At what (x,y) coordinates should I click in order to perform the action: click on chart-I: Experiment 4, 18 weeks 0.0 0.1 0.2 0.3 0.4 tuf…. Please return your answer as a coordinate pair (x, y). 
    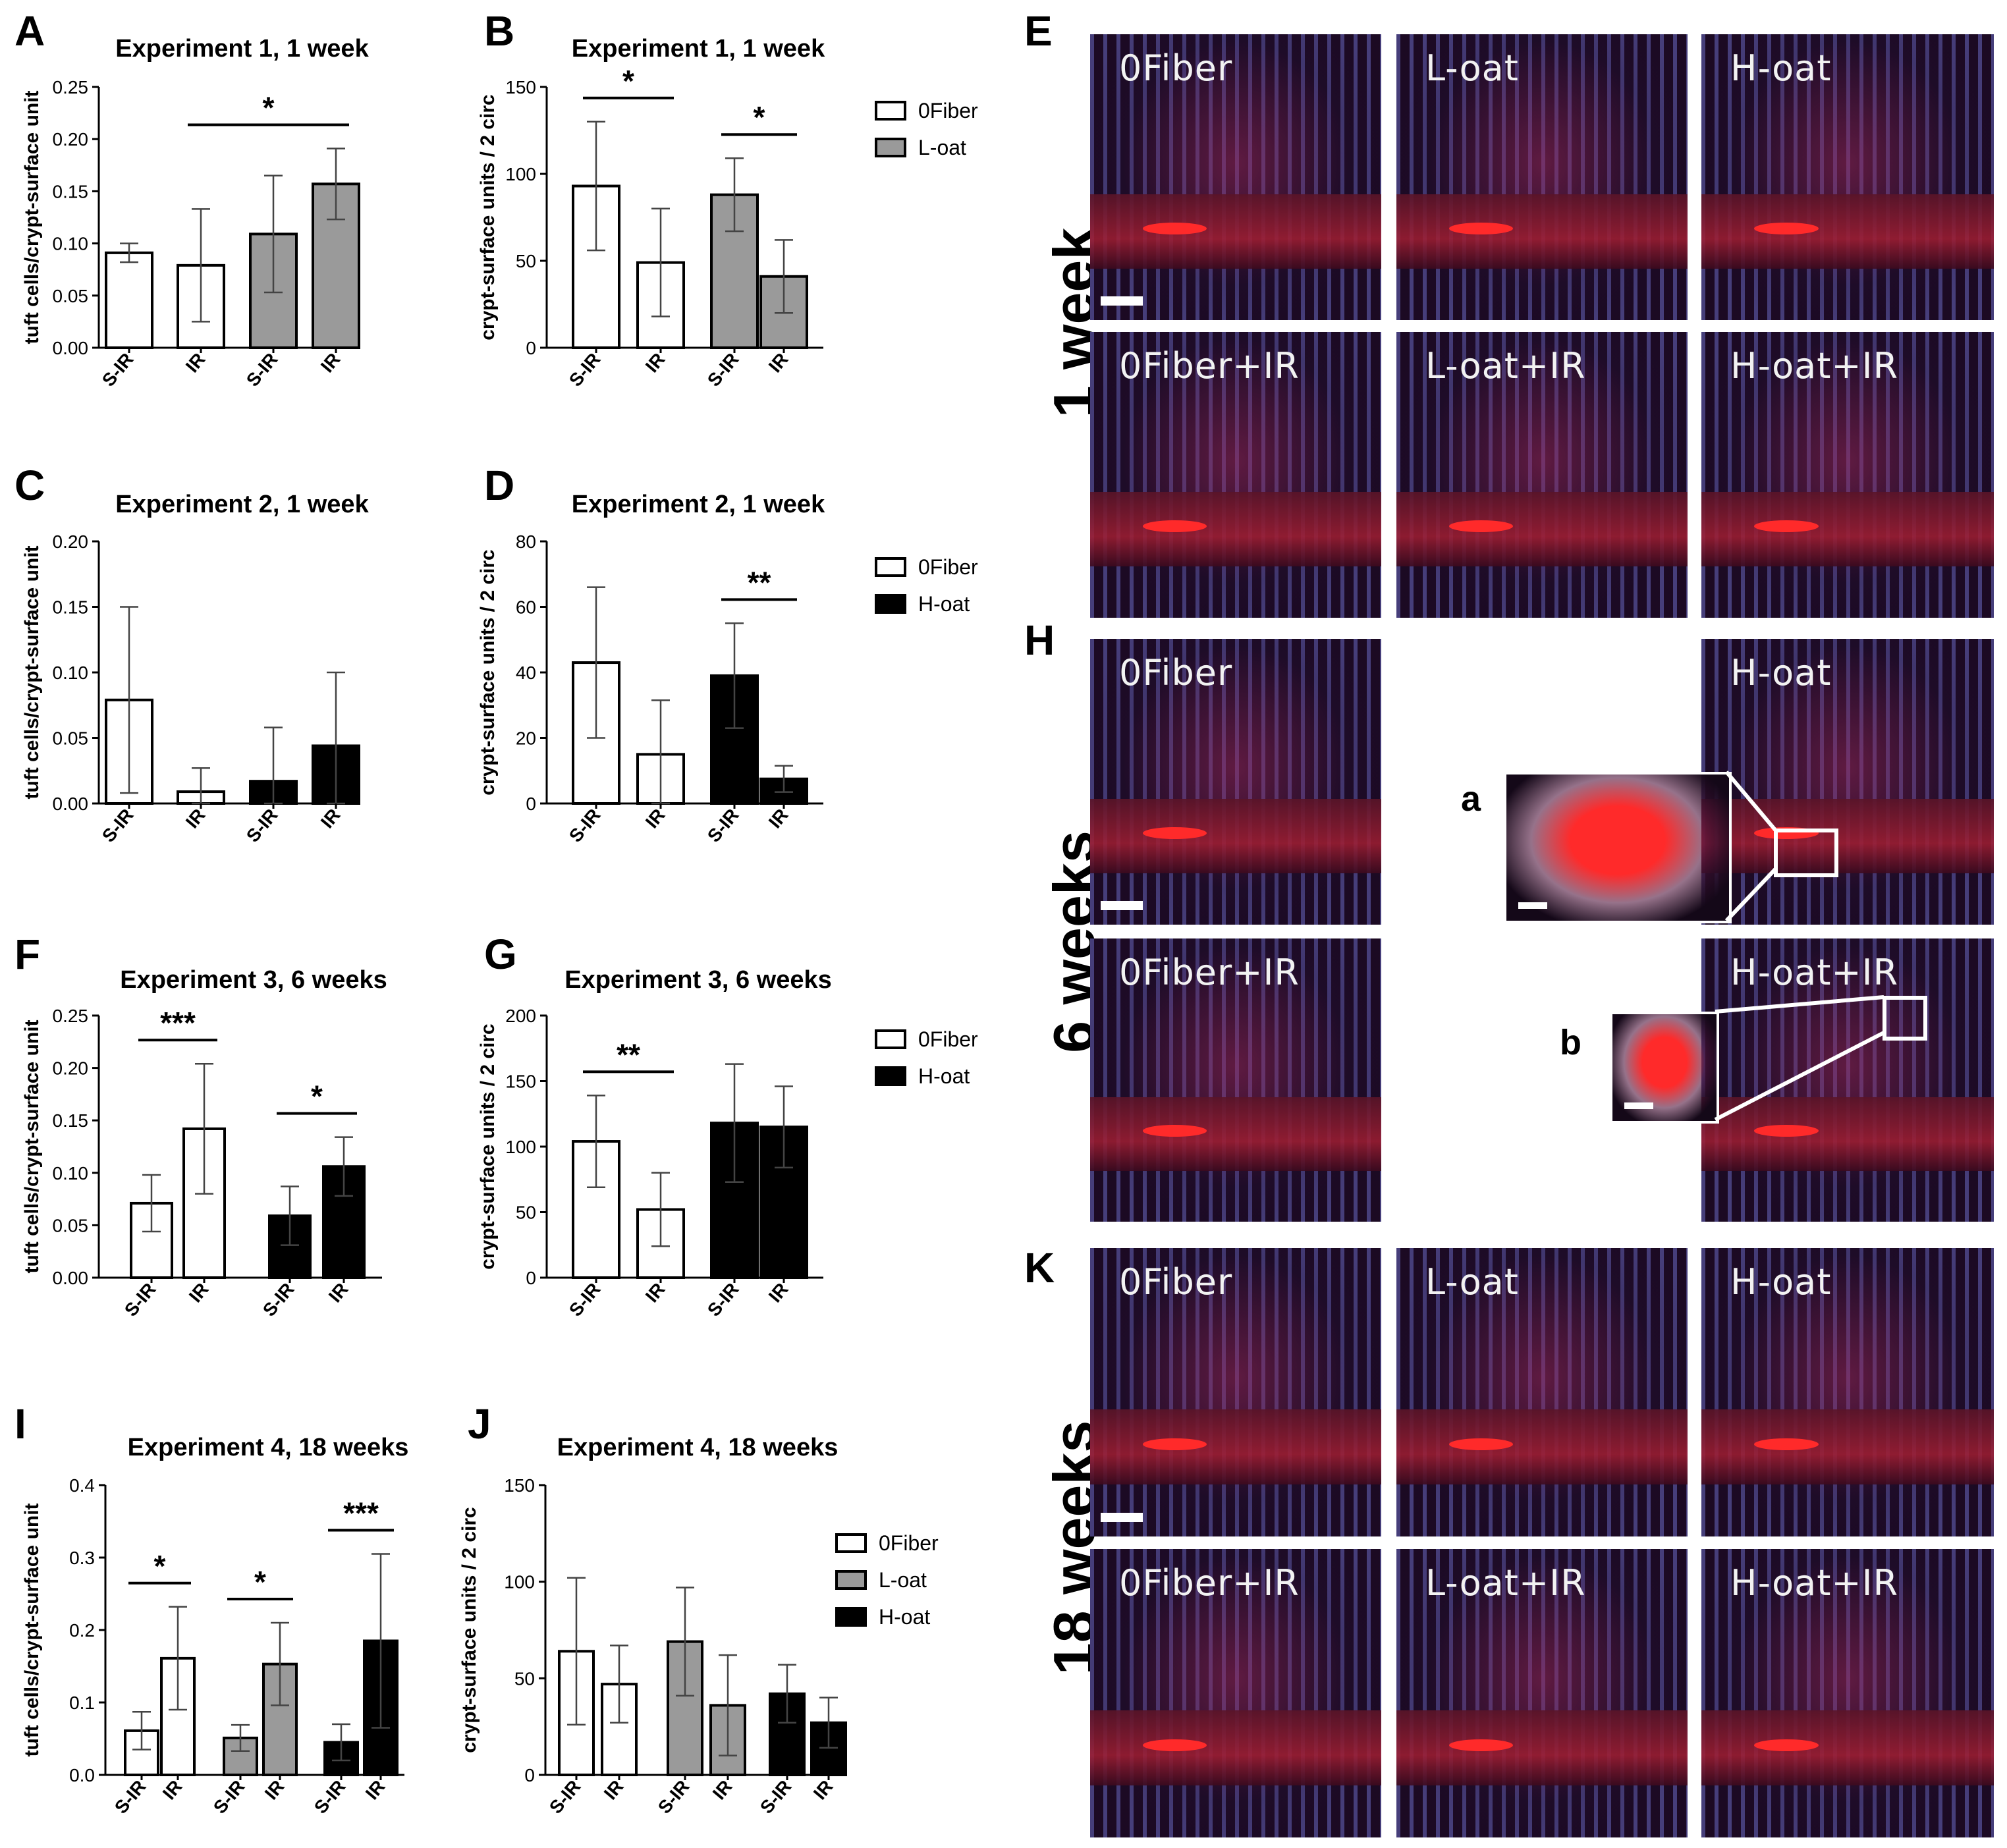
    Looking at the image, I should click on (215, 1626).